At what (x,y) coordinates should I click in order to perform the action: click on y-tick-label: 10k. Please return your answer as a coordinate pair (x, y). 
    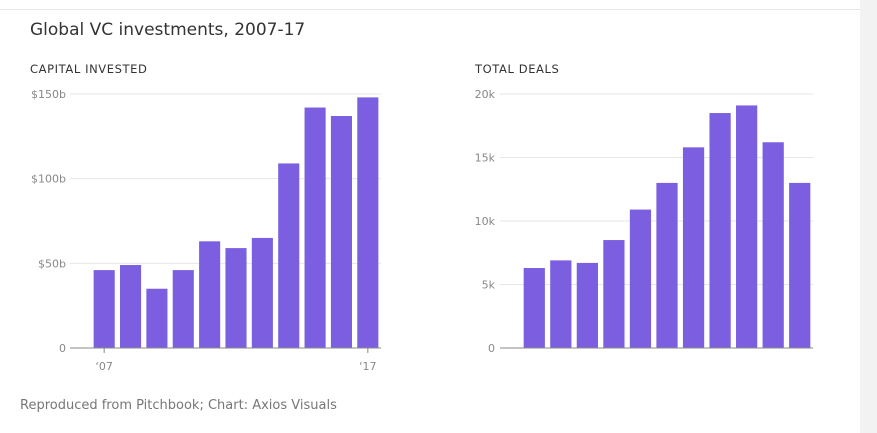
    Looking at the image, I should click on (485, 221).